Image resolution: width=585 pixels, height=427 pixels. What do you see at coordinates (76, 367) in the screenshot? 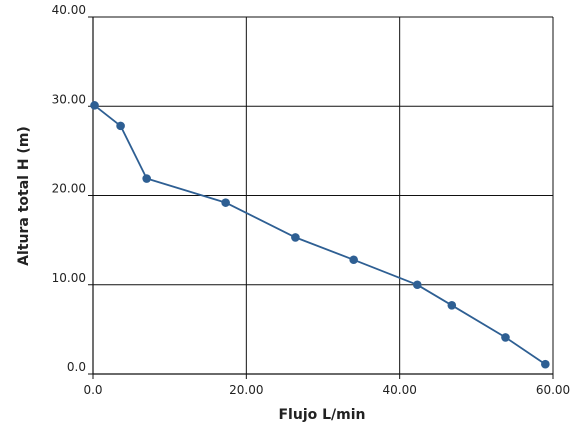
I see `y-tick-label: 0.0` at bounding box center [76, 367].